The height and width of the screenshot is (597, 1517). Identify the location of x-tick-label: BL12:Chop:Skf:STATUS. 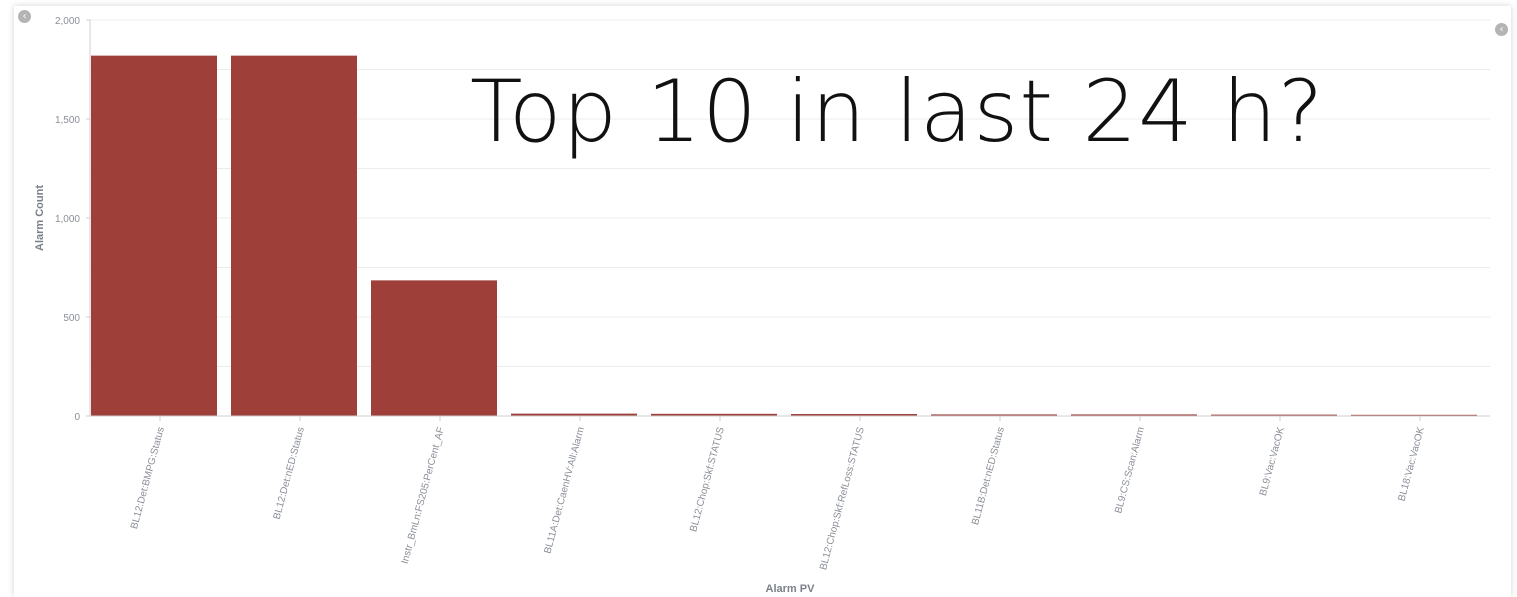
(707, 479).